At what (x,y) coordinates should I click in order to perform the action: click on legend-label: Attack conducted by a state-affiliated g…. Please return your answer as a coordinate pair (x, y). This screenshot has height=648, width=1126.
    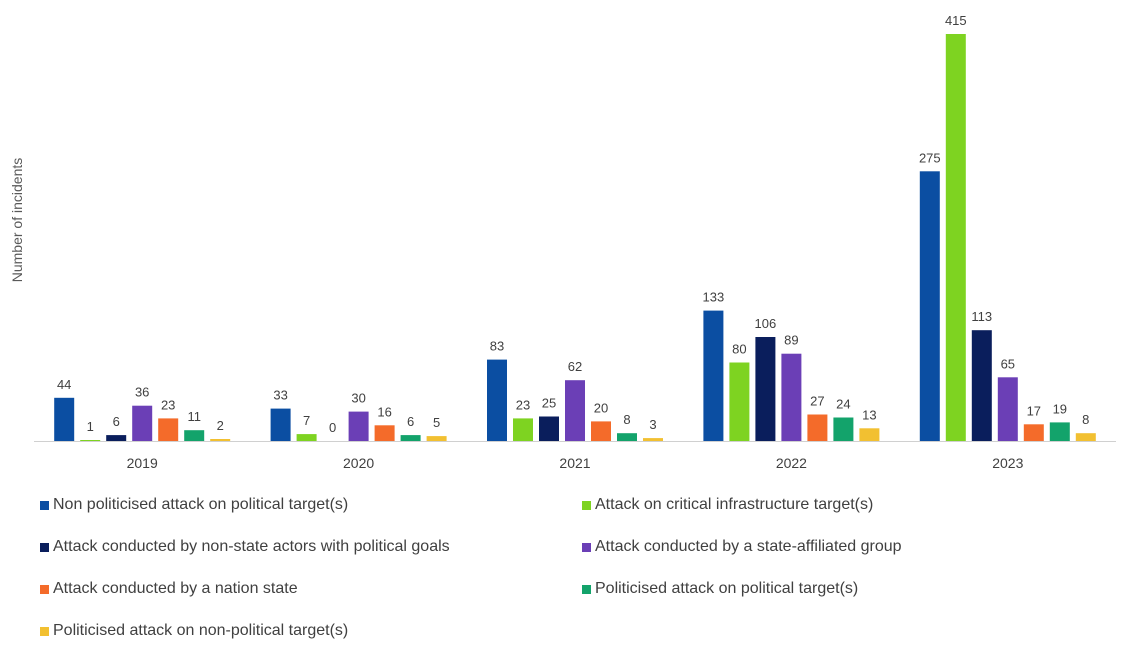
    Looking at the image, I should click on (748, 546).